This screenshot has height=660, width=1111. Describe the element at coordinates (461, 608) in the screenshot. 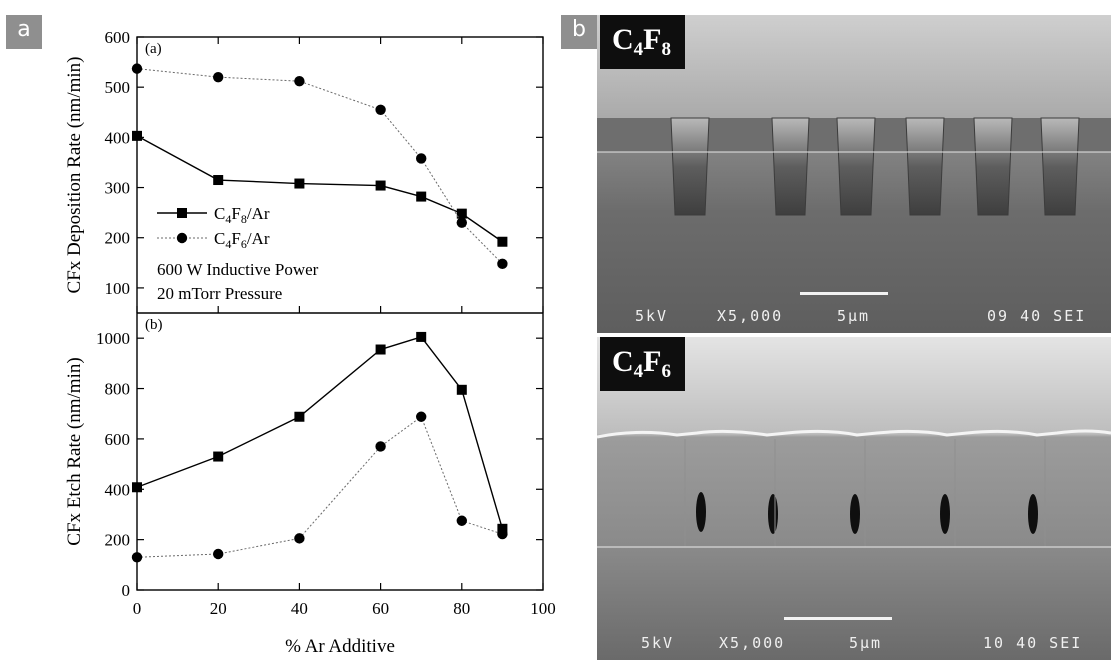

I see `x-tick-label: 80` at that location.